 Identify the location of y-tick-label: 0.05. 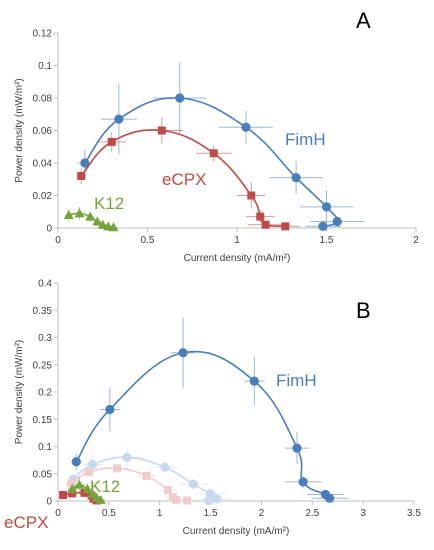
(43, 474).